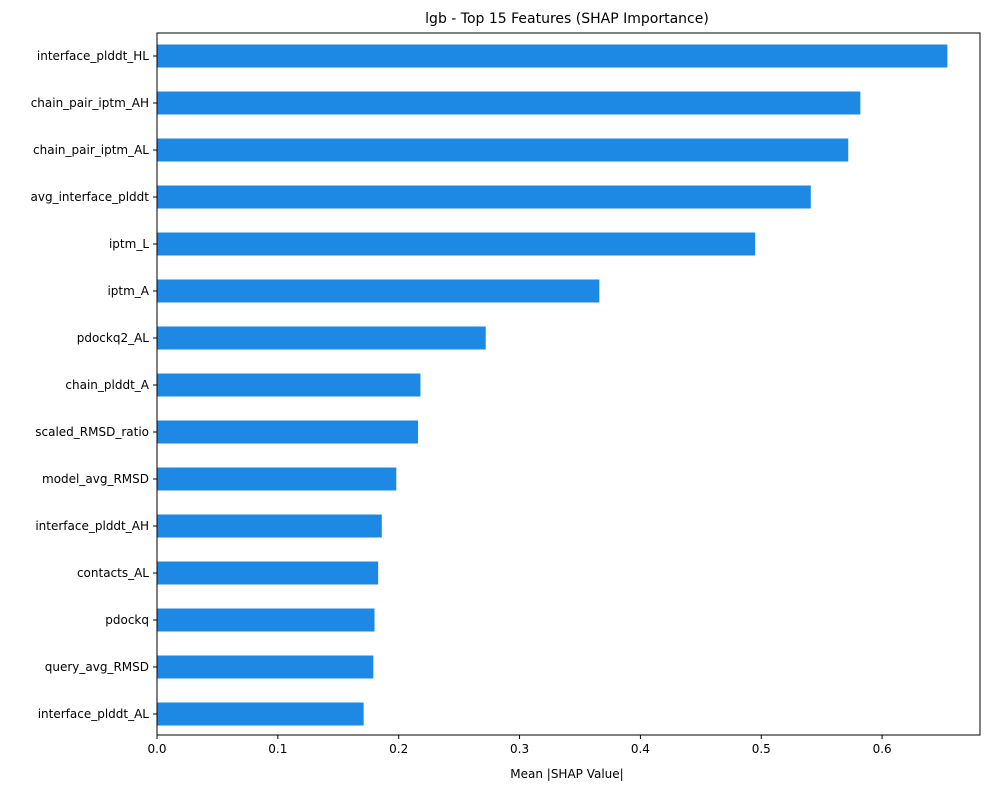  What do you see at coordinates (277, 749) in the screenshot?
I see `x-tick-label: 0.1` at bounding box center [277, 749].